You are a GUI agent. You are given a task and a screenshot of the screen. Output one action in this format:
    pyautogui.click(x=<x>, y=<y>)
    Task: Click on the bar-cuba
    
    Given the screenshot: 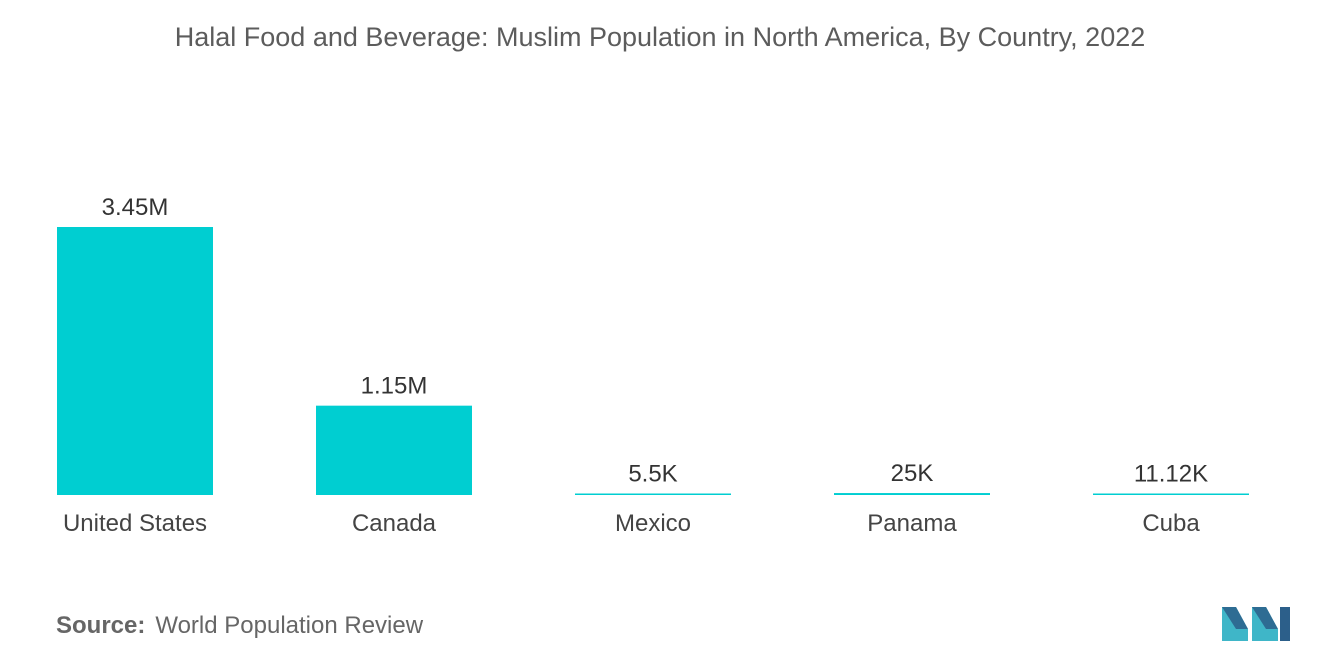 What is the action you would take?
    pyautogui.click(x=1171, y=494)
    